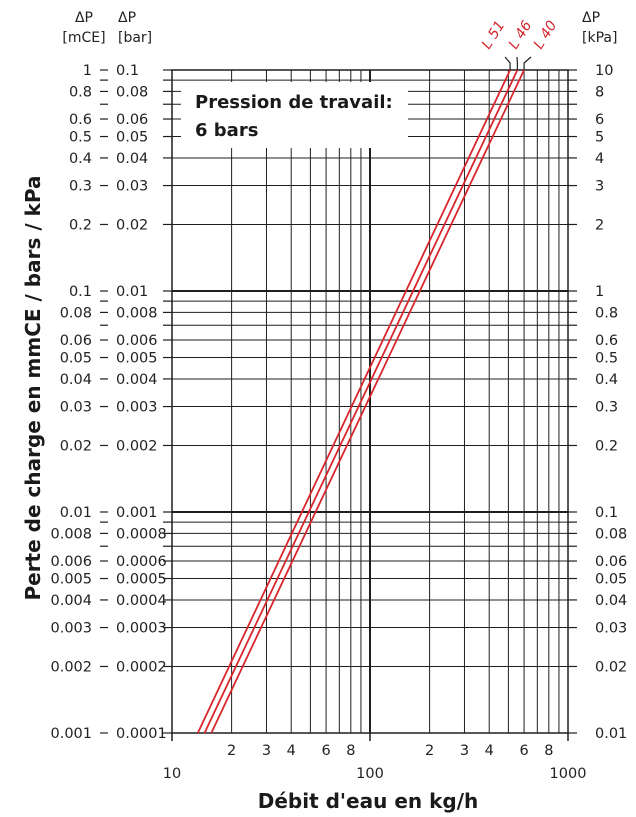  What do you see at coordinates (606, 513) in the screenshot?
I see `y-kpa-tick-label: 0.1` at bounding box center [606, 513].